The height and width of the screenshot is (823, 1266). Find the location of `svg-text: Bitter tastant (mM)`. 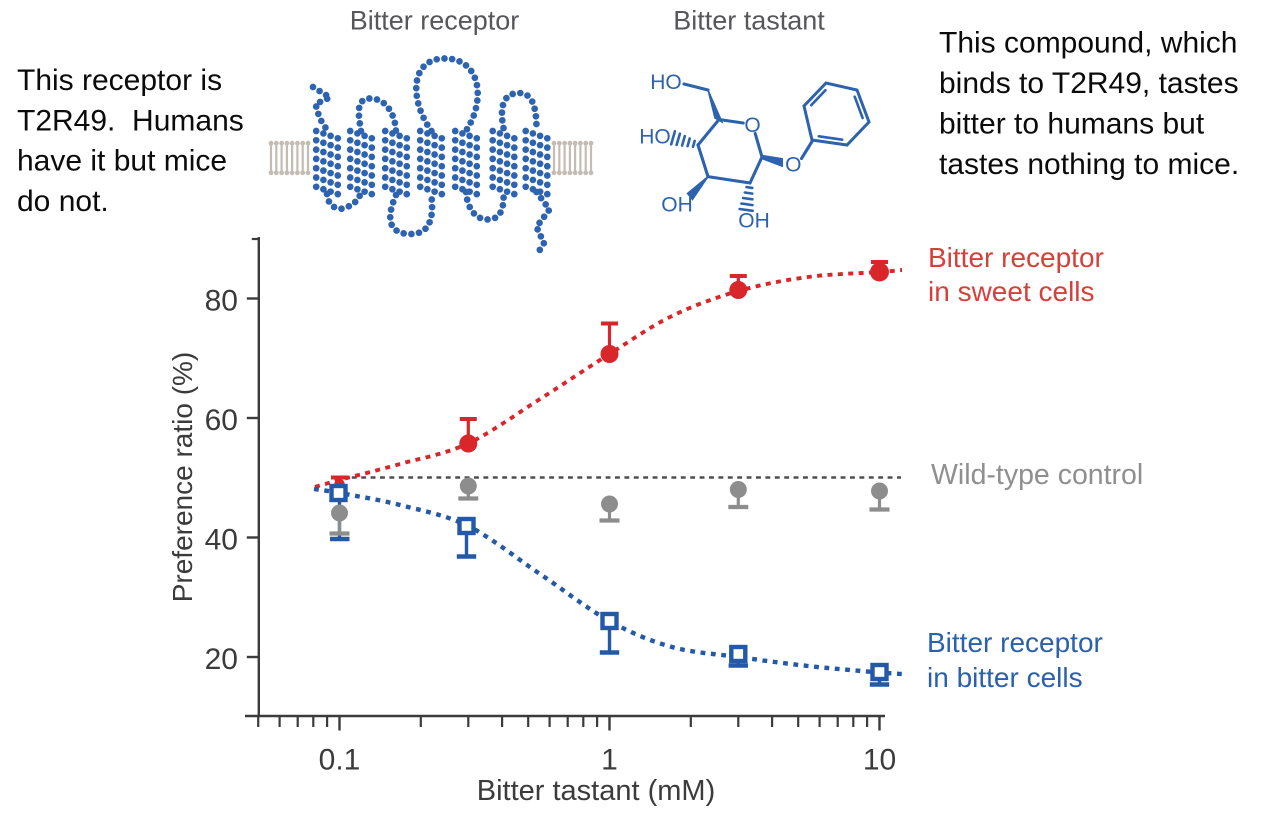

svg-text: Bitter tastant (mM) is located at coordinates (596, 791).